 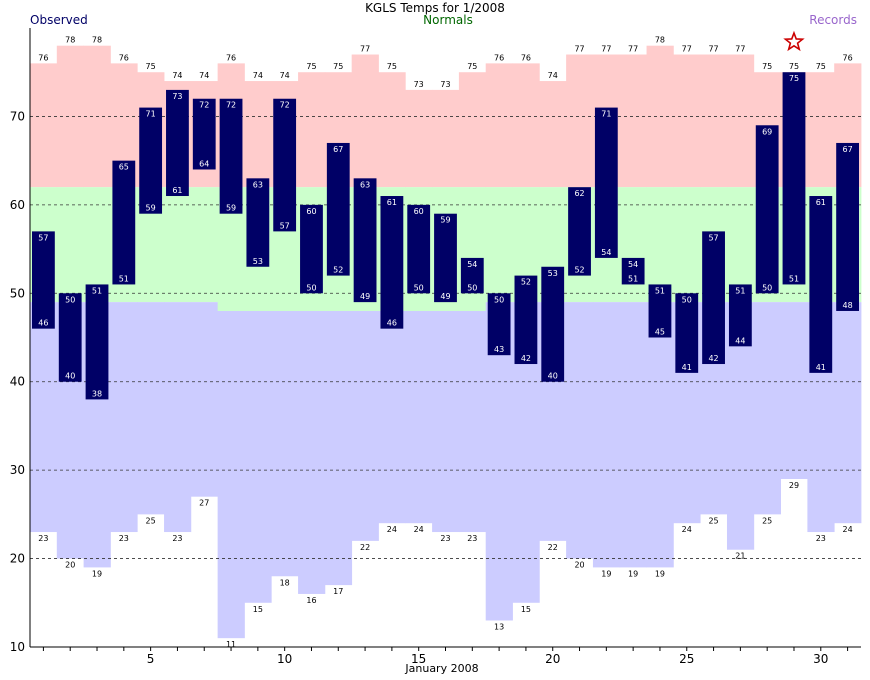 I want to click on x-tick-label-10: 10, so click(x=284, y=659).